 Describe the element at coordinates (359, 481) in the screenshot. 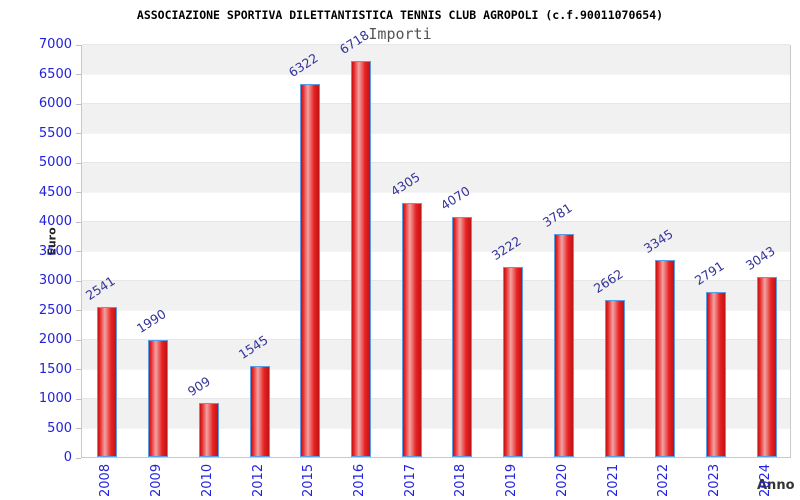

I see `x-tick-label: 2016` at that location.